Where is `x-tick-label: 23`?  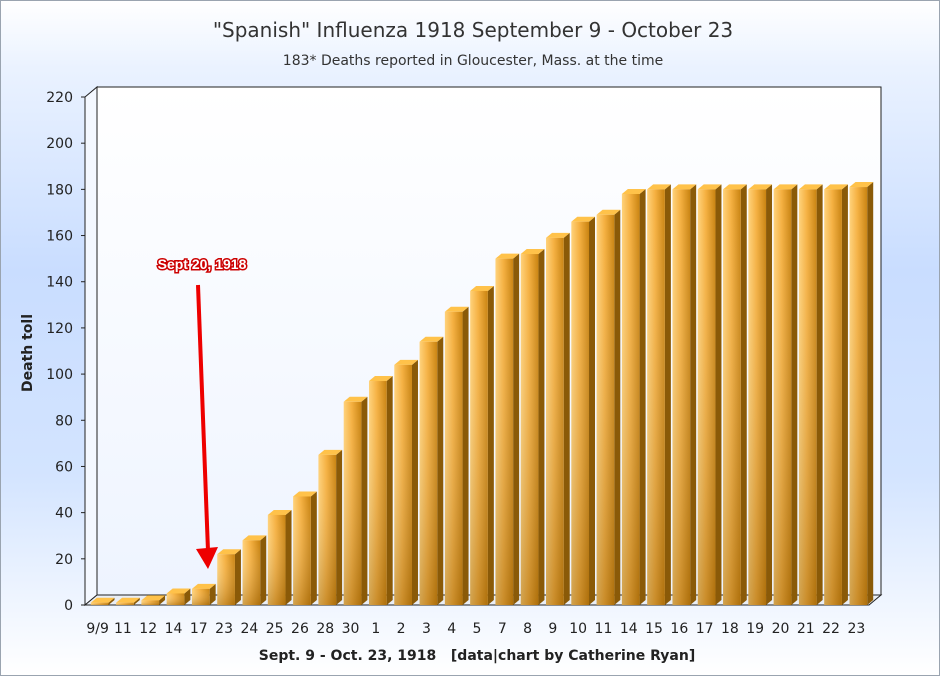 x-tick-label: 23 is located at coordinates (224, 629).